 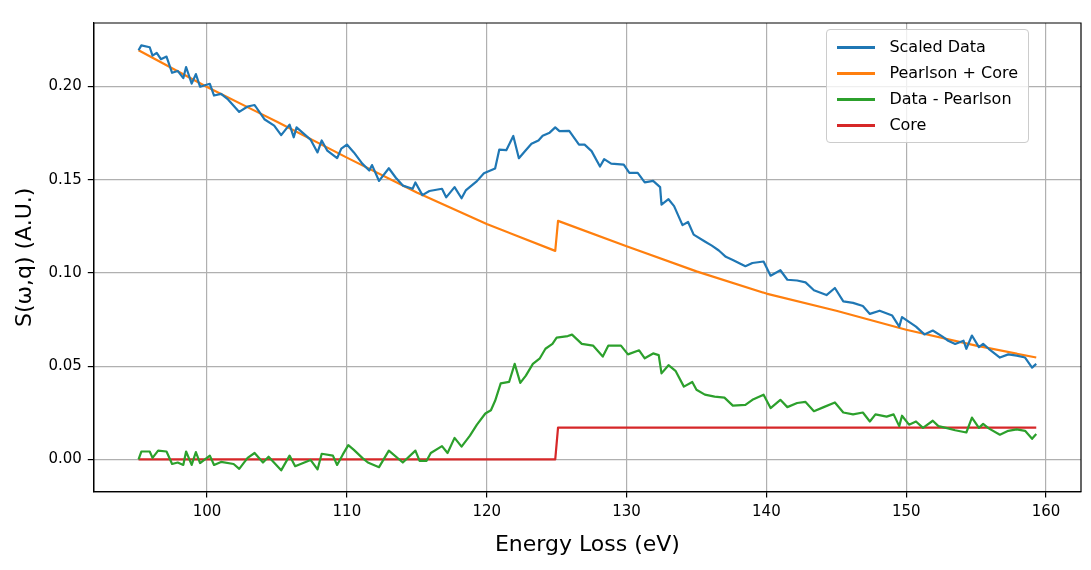 I want to click on x-tick-label: 120, so click(x=487, y=511).